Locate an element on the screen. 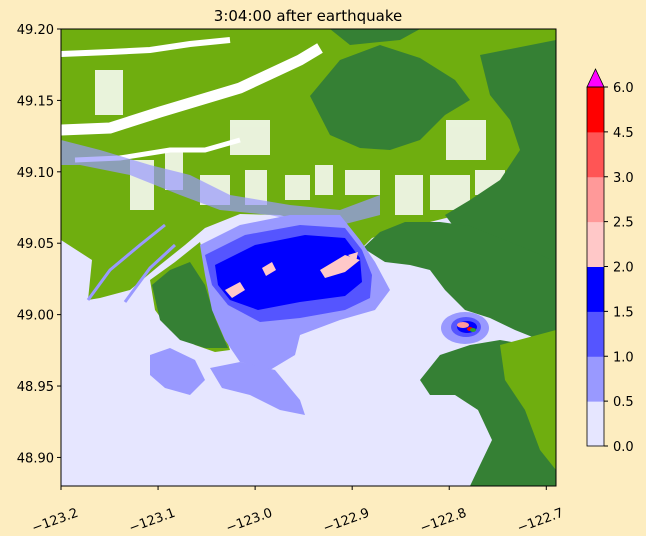 Image resolution: width=646 pixels, height=536 pixels. colorbar: 0.0 0.5 1.0 1.5 2.0 2.5 3.0 4.5 6.0 is located at coordinates (610, 261).